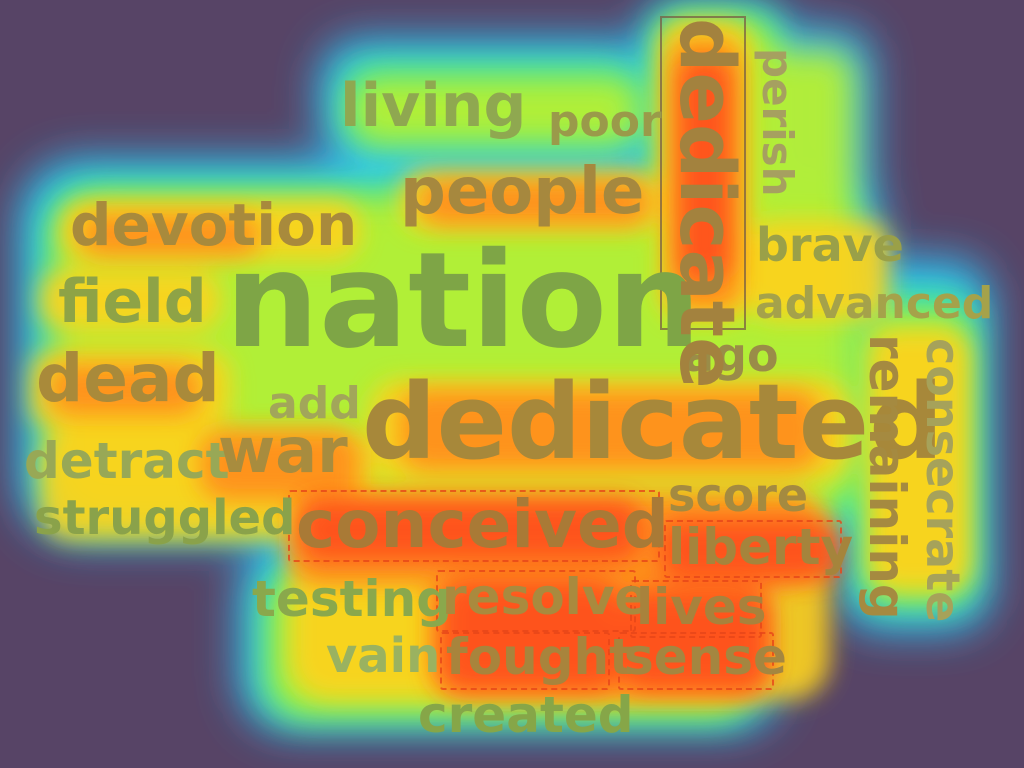 This screenshot has height=768, width=1024. I want to click on lives-box, so click(696, 609).